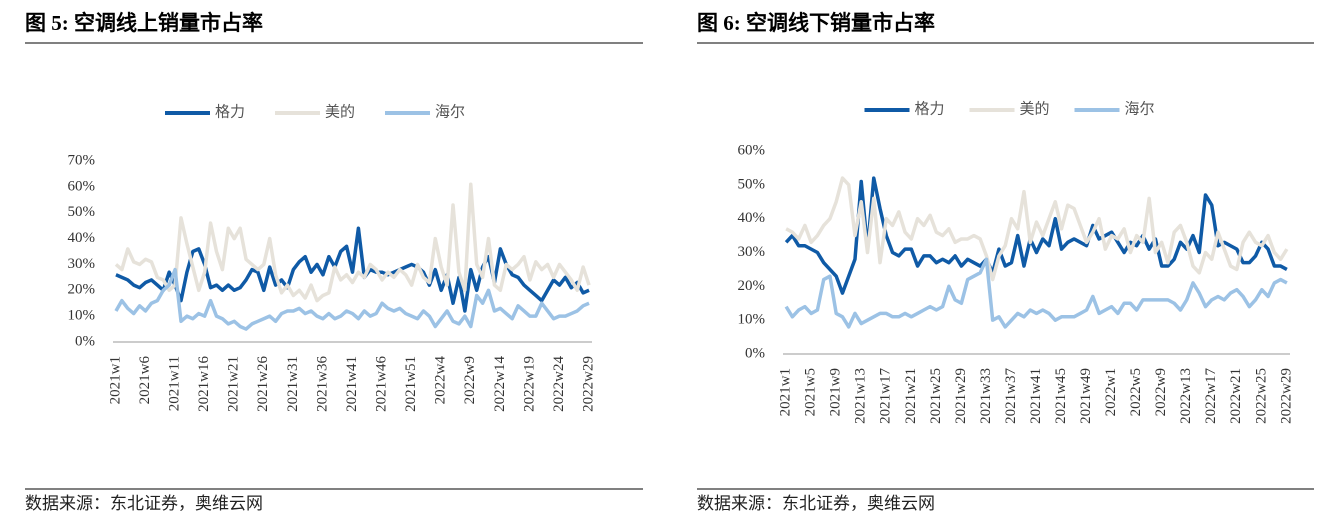 The height and width of the screenshot is (527, 1329). What do you see at coordinates (1261, 396) in the screenshot?
I see `x-tick-label: 2022w25` at bounding box center [1261, 396].